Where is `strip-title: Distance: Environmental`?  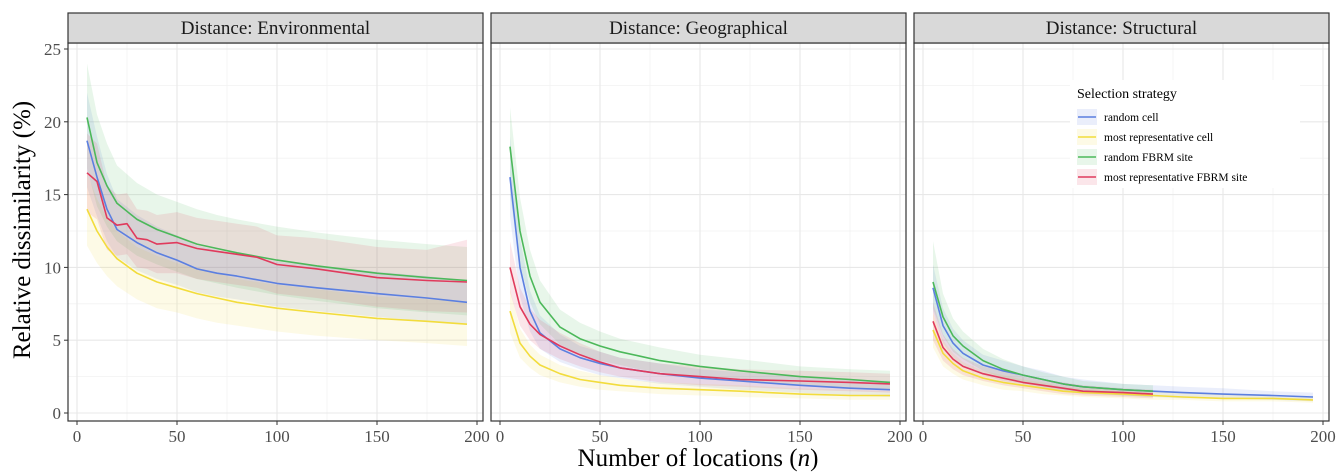
strip-title: Distance: Environmental is located at coordinates (275, 28).